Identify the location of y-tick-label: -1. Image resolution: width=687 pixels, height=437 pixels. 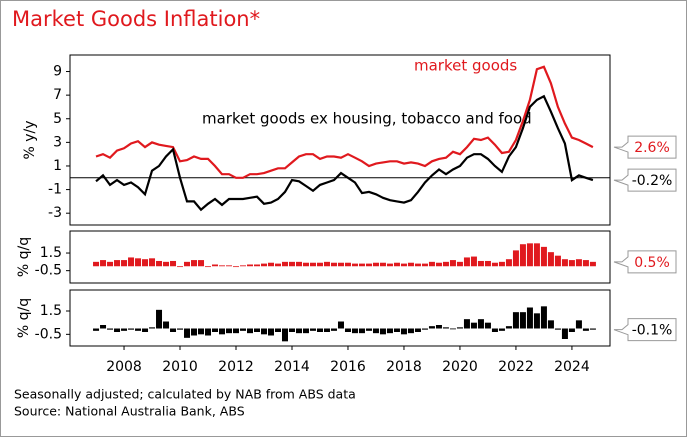
(55, 190).